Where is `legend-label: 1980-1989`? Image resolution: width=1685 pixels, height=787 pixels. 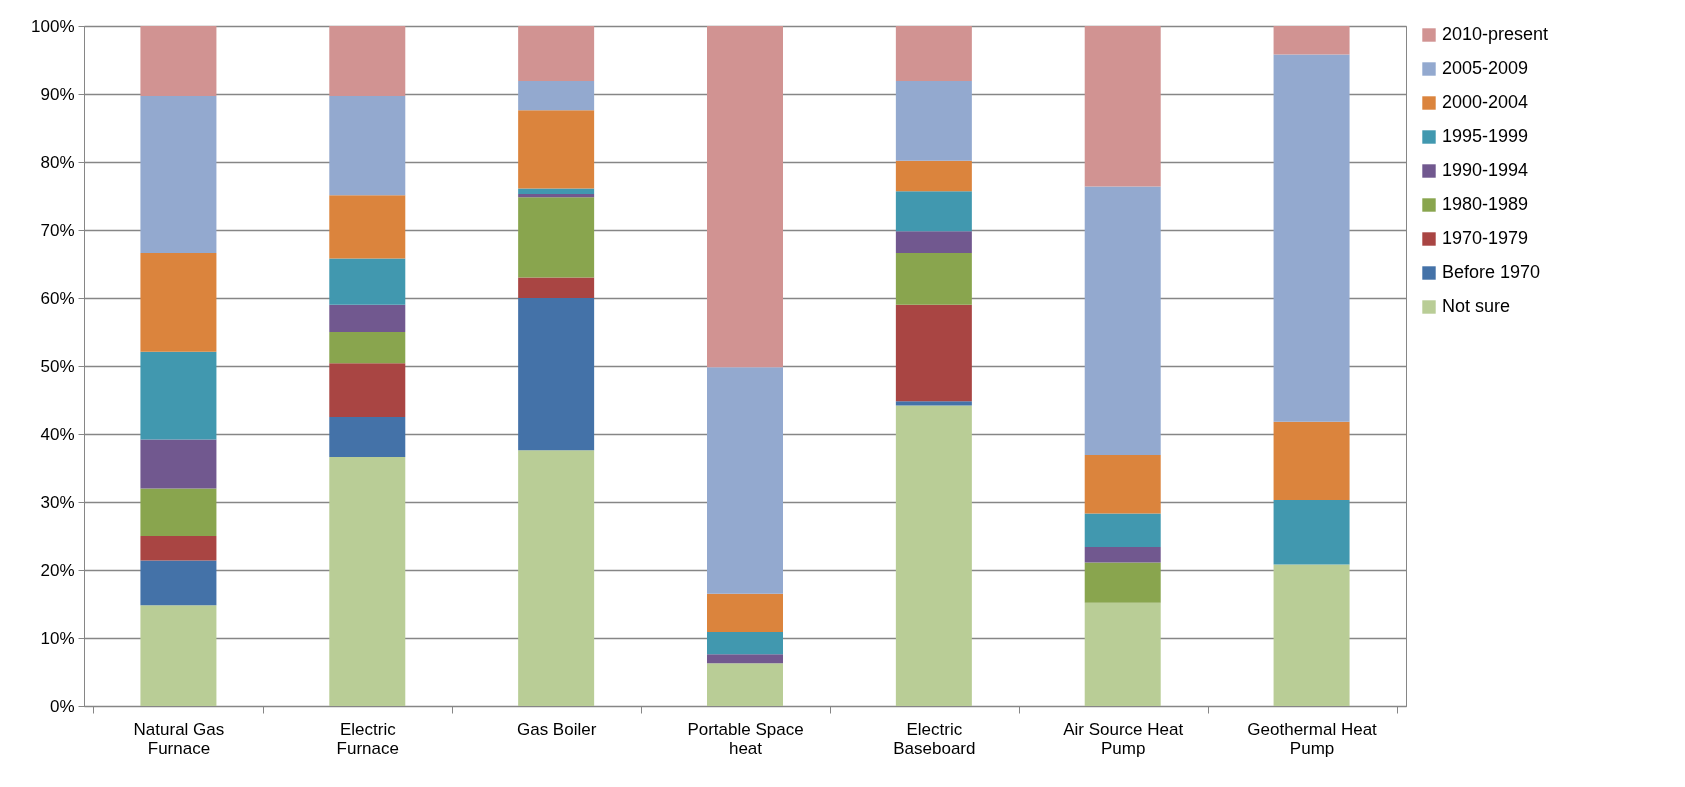
legend-label: 1980-1989 is located at coordinates (1485, 204).